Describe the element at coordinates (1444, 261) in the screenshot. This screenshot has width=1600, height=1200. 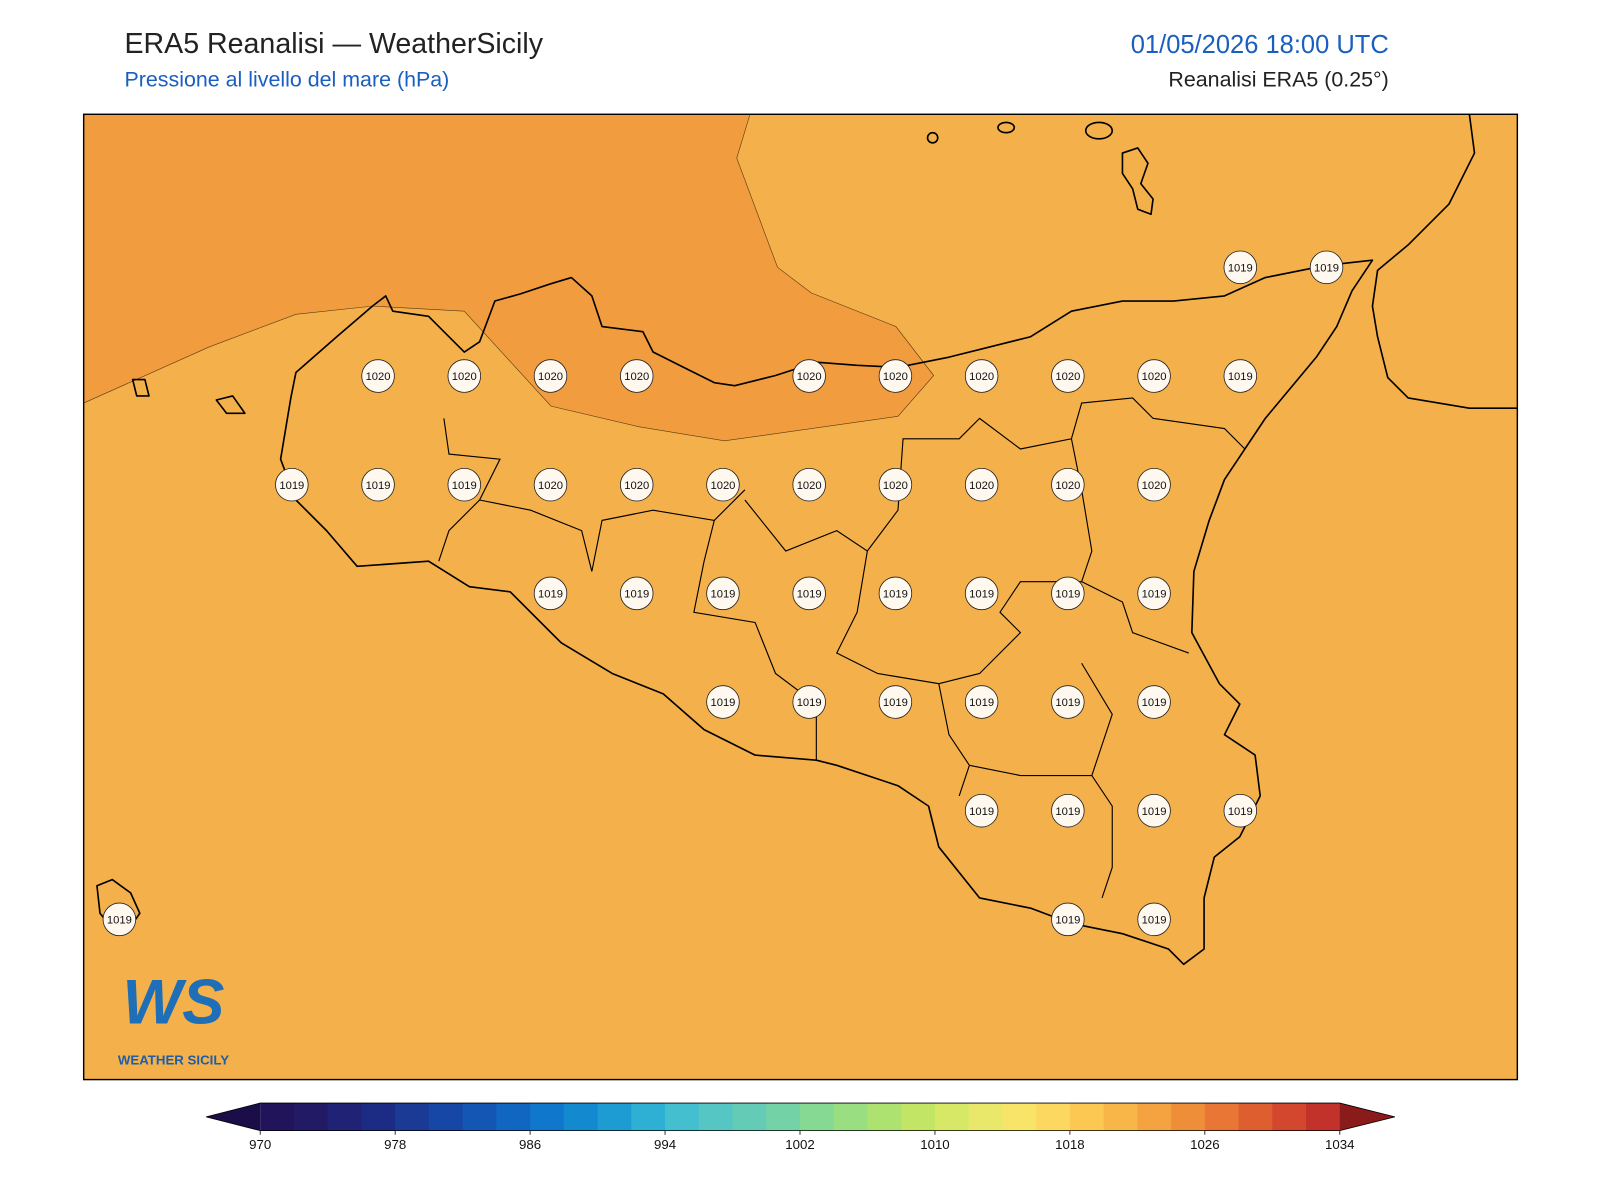
I see `calabria-coast` at that location.